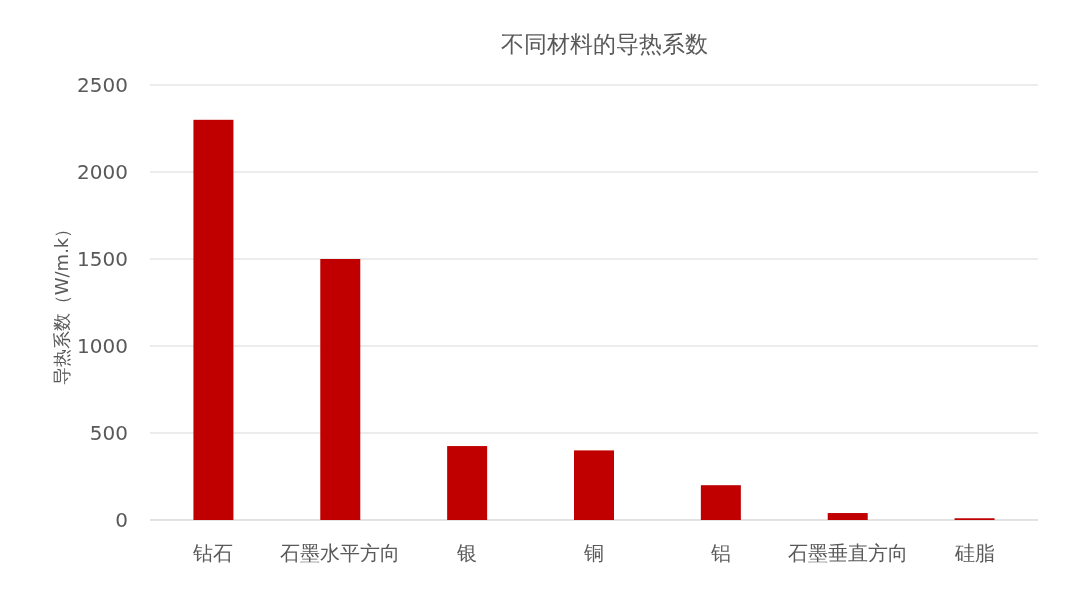 The height and width of the screenshot is (608, 1080). I want to click on y-axis-title: 导热系数（W/m.k）, so click(61, 302).